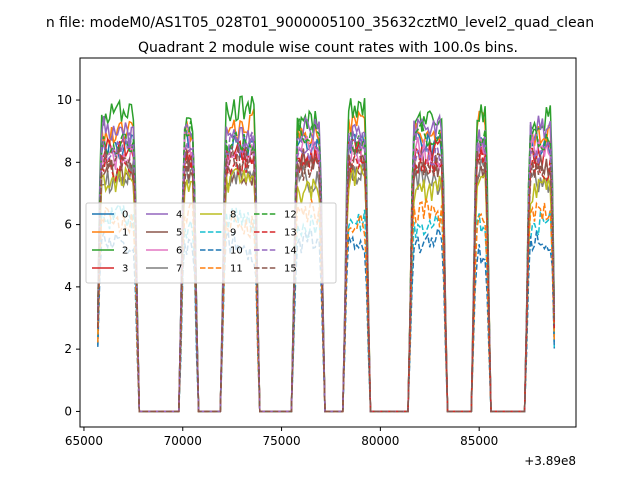 The height and width of the screenshot is (480, 640). What do you see at coordinates (68, 225) in the screenshot?
I see `y-tick-label: 6` at bounding box center [68, 225].